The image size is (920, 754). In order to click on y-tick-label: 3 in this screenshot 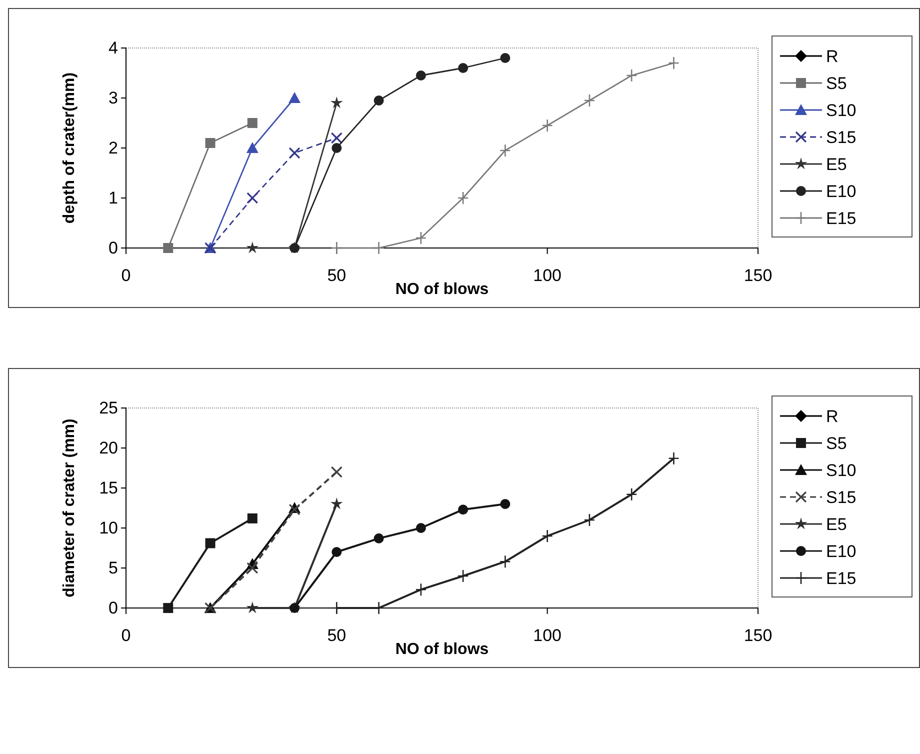, I will do `click(113, 98)`.